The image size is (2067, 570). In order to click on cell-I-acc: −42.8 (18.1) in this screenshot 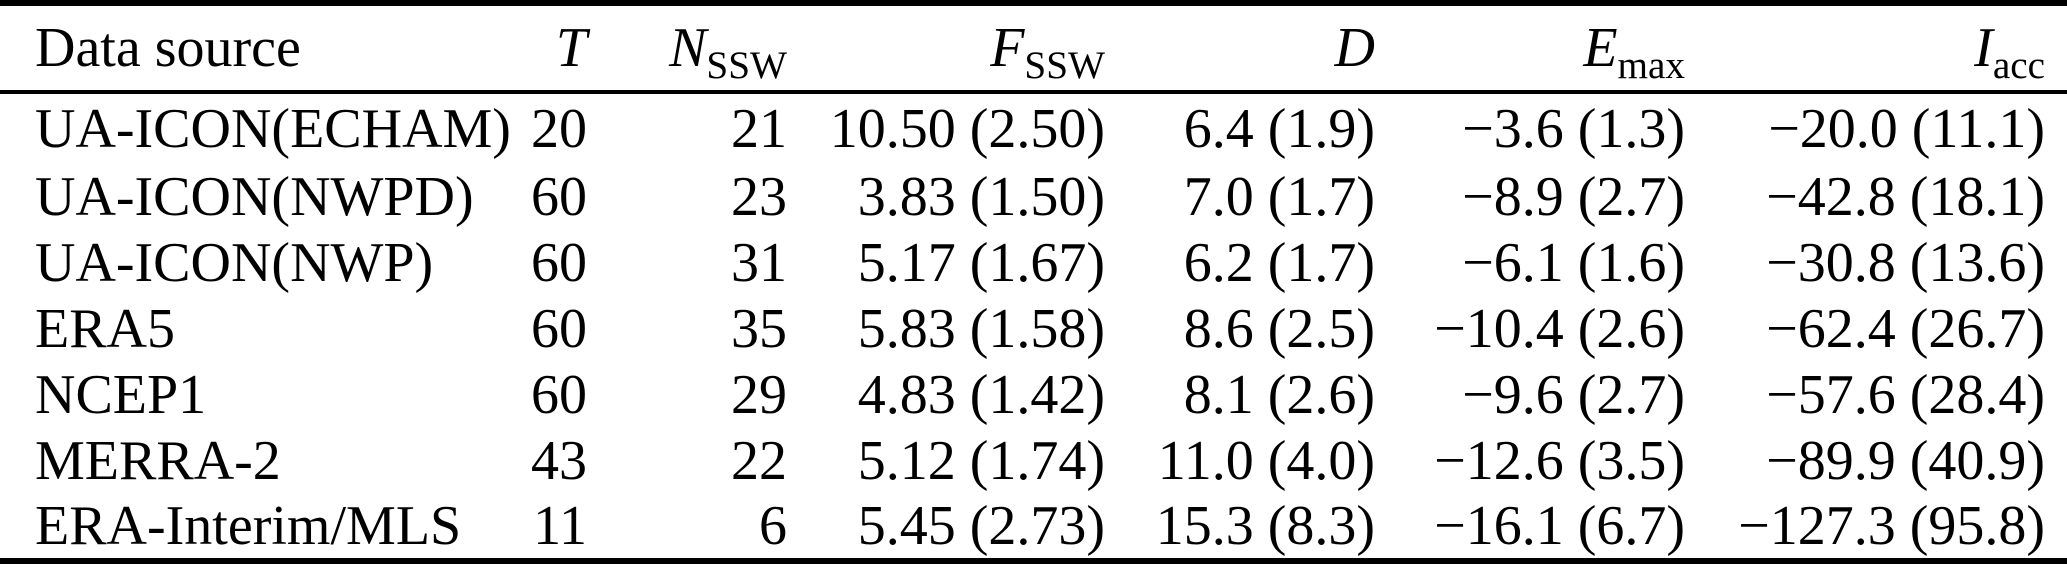, I will do `click(1905, 197)`.